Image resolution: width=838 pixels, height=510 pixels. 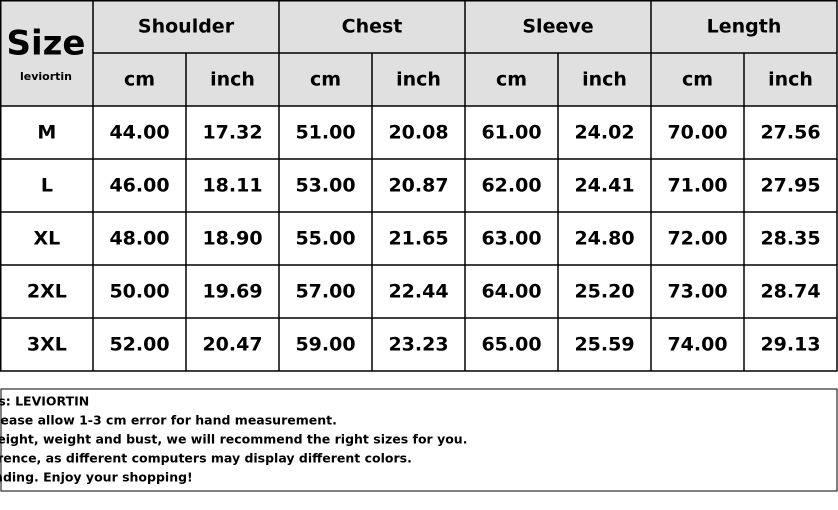 I want to click on cell: 17.32, so click(x=232, y=133).